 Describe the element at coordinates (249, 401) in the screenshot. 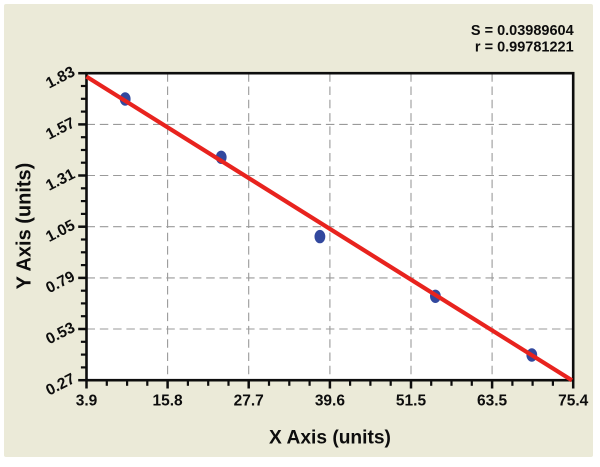

I see `svg-text: 27.7` at that location.